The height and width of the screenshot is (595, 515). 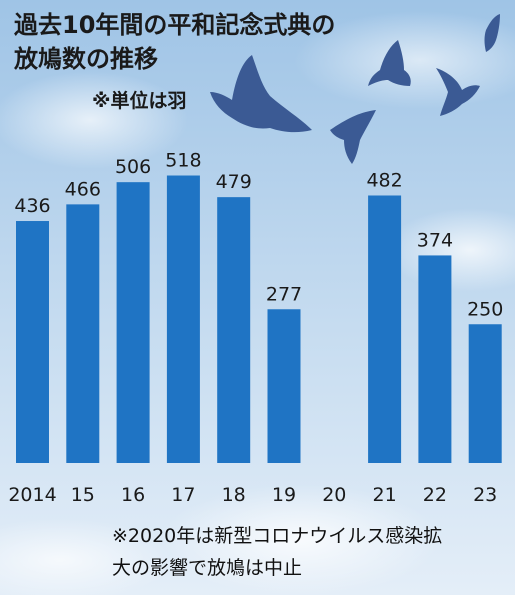 I want to click on x-tick-17: 17, so click(x=183, y=495).